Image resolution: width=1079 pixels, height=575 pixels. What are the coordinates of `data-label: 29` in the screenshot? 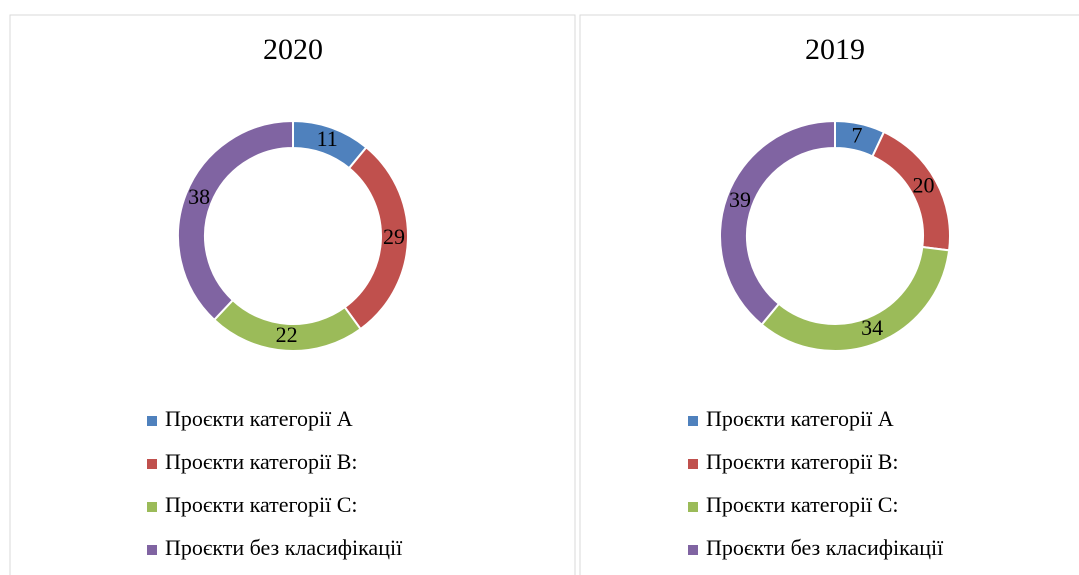 It's located at (394, 236).